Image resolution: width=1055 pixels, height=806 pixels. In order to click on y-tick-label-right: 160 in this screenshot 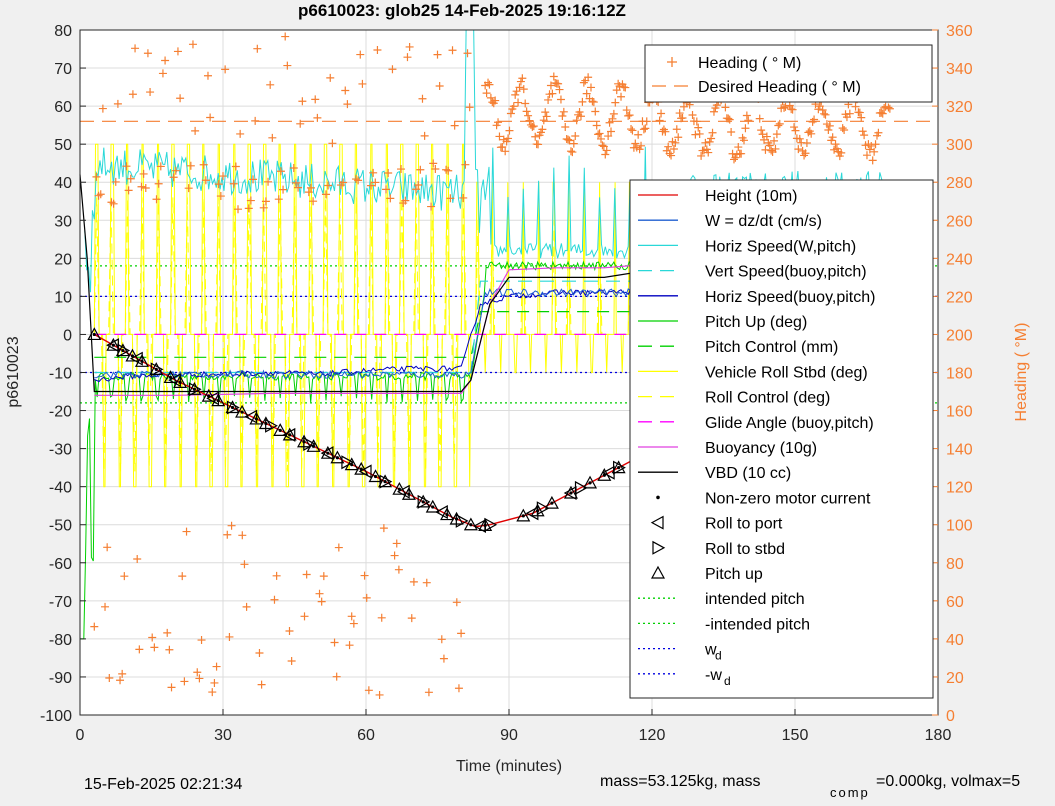, I will do `click(959, 412)`.